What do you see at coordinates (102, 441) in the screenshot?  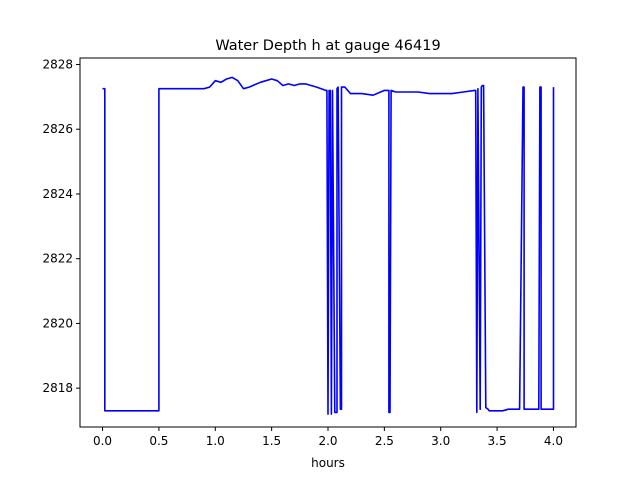 I see `x-tick-label: 0.0` at bounding box center [102, 441].